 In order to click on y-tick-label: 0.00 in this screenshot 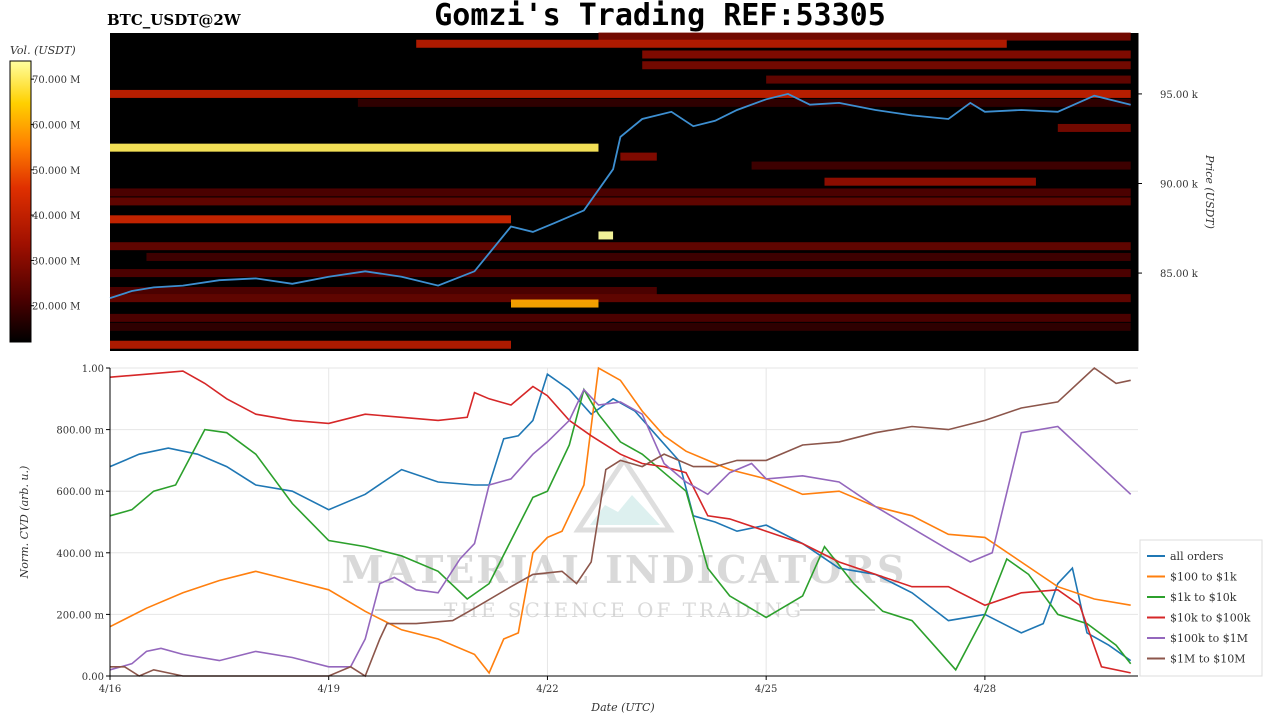, I will do `click(93, 677)`.